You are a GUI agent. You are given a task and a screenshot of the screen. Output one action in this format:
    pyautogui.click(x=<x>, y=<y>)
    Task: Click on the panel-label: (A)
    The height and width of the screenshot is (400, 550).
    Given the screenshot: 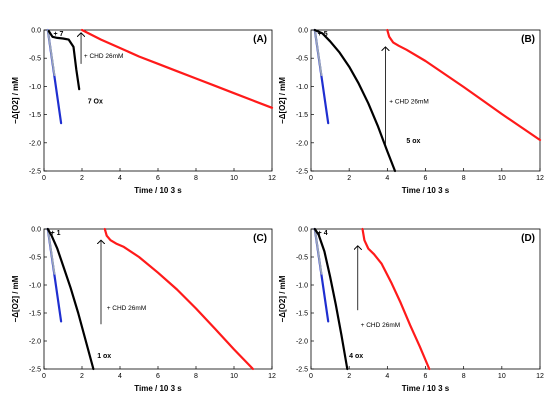 What is the action you would take?
    pyautogui.click(x=260, y=39)
    